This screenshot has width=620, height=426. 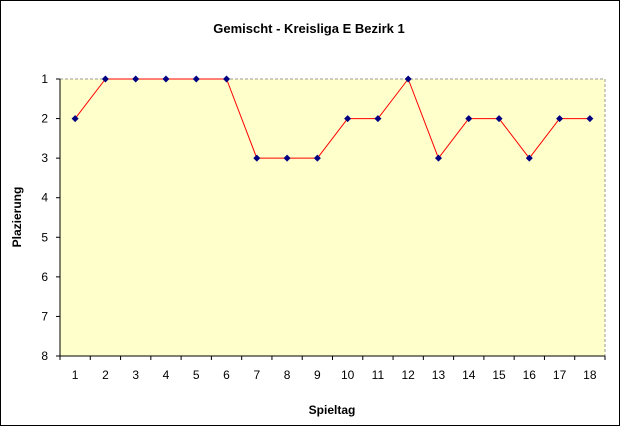 I want to click on x-tick-label: 15, so click(x=499, y=375).